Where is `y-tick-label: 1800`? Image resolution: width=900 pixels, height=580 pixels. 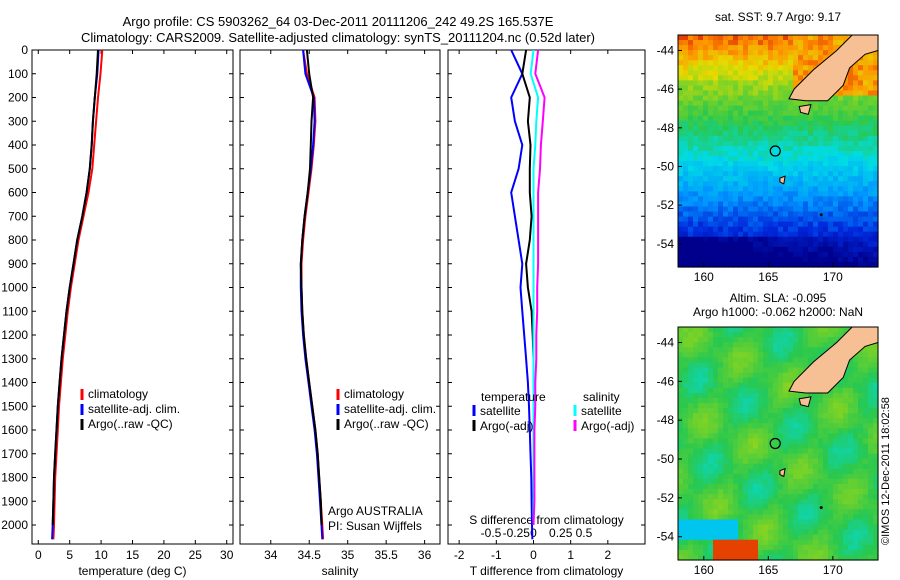 y-tick-label: 1800 is located at coordinates (14, 478).